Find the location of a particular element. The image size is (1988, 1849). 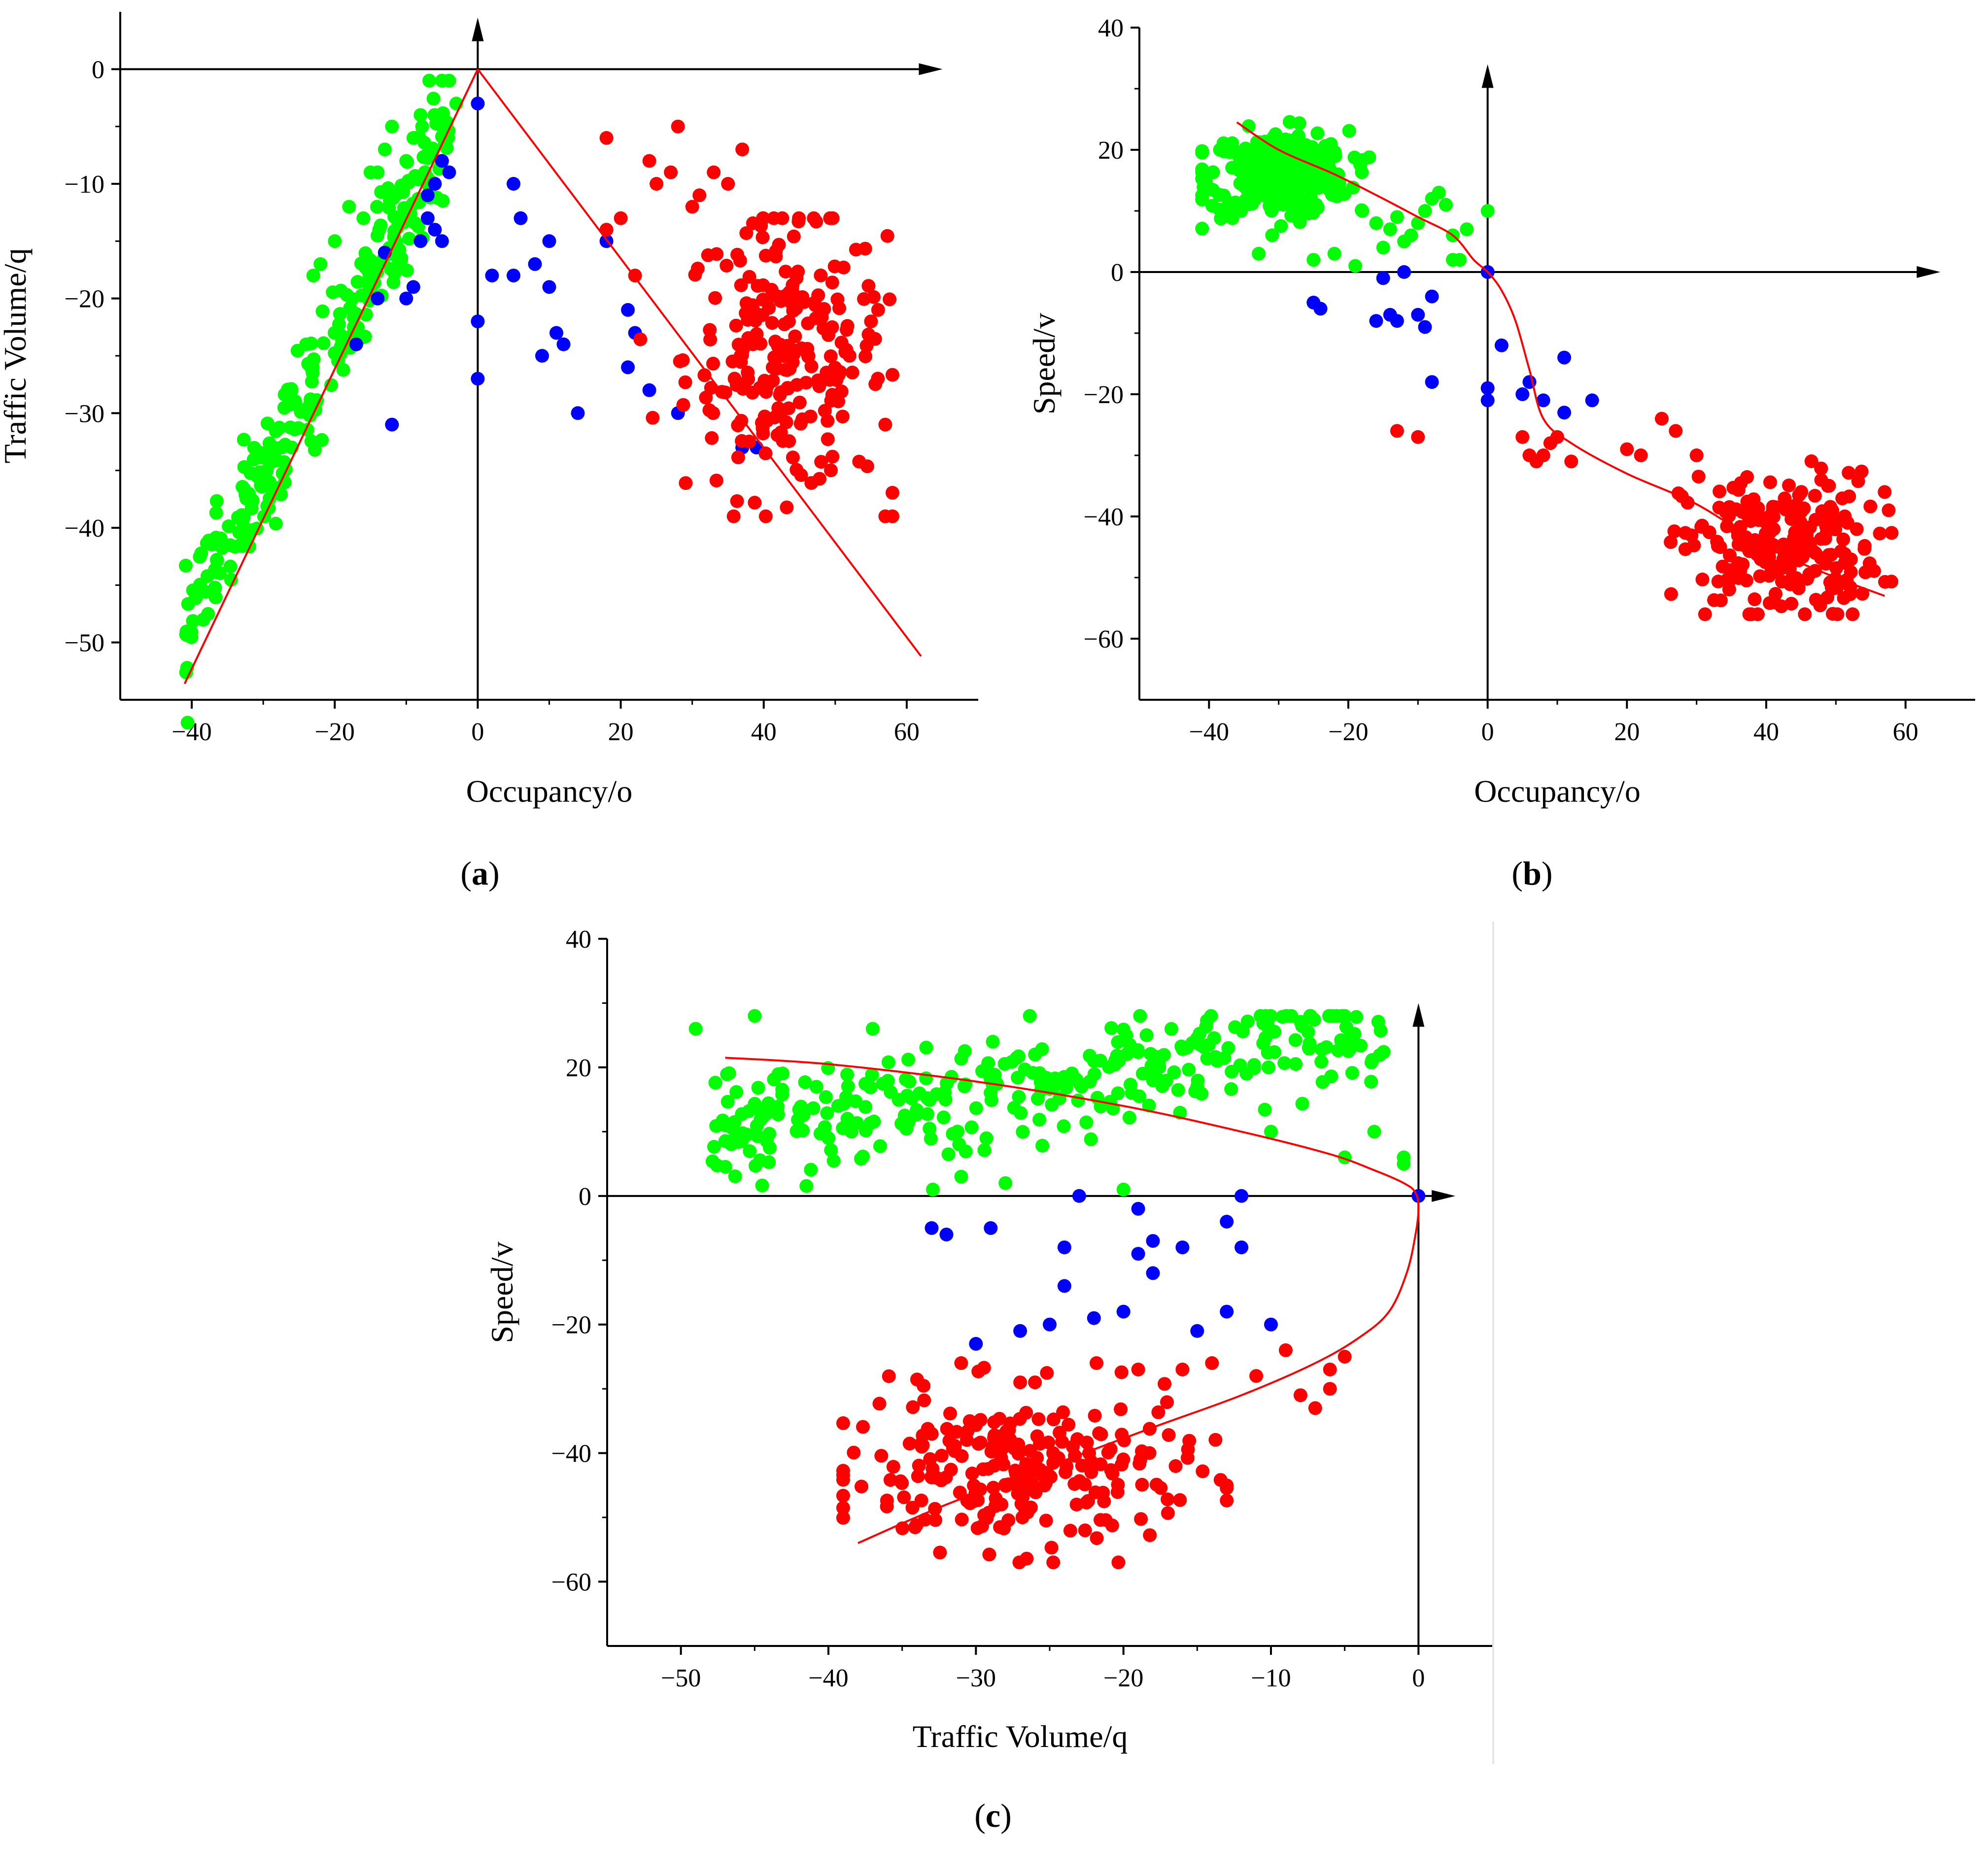

panel-c-x-axis-title: Traffic Volume/q is located at coordinates (1020, 1736).